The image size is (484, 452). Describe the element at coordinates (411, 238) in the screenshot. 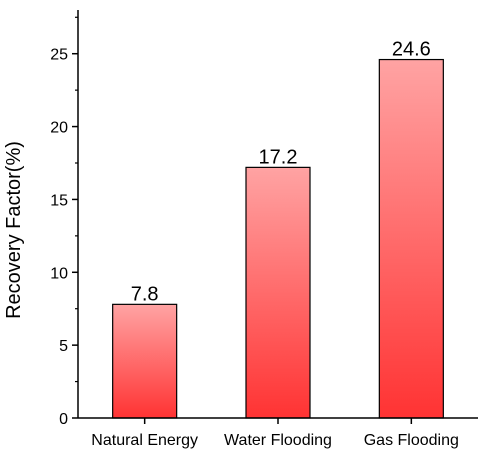

I see `bar-gas-flooding` at that location.